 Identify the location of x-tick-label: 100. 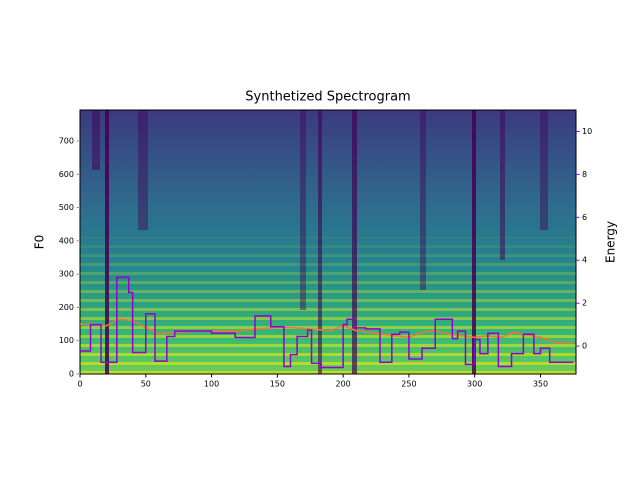
(211, 384).